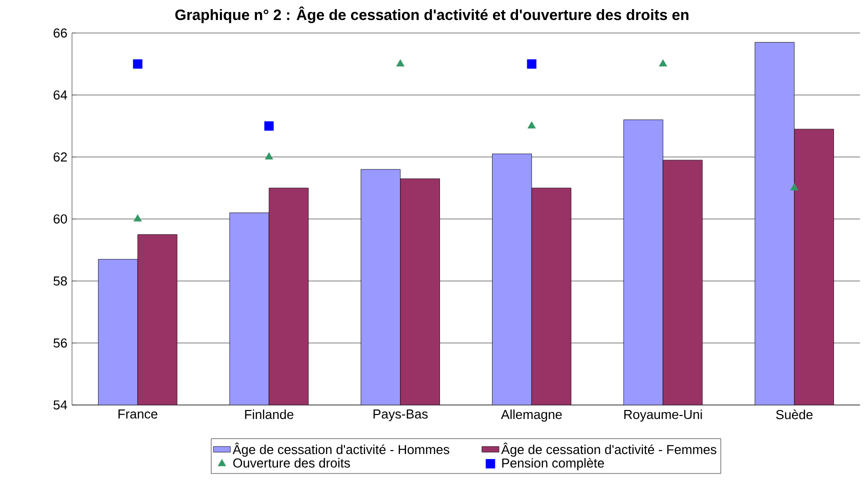 The width and height of the screenshot is (865, 495). What do you see at coordinates (341, 449) in the screenshot?
I see `legend-label: Âge de cessation d'activité - Hommes` at bounding box center [341, 449].